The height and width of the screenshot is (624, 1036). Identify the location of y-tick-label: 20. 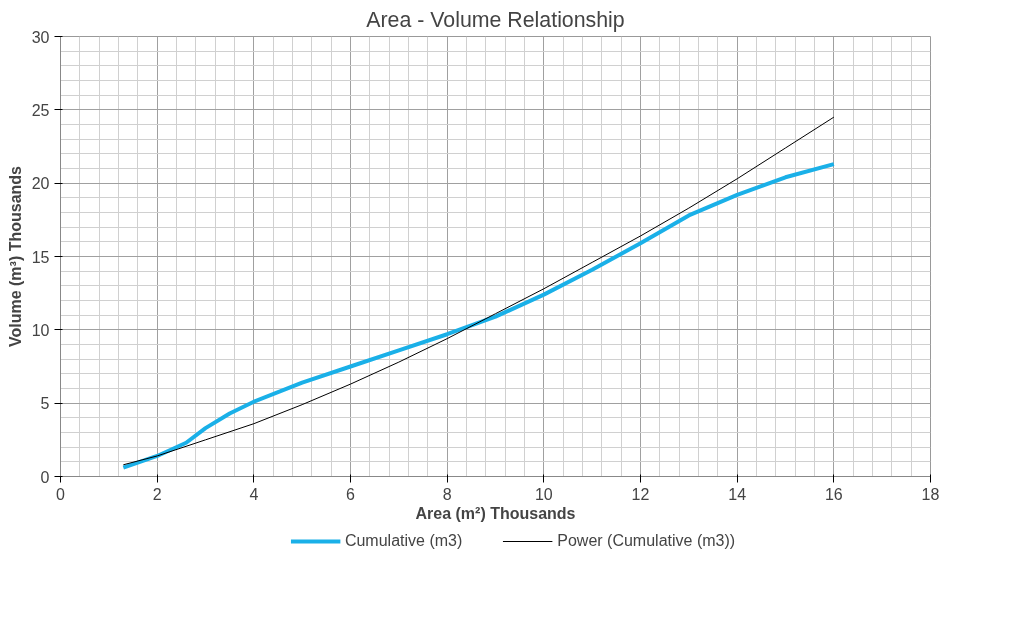
(40, 184).